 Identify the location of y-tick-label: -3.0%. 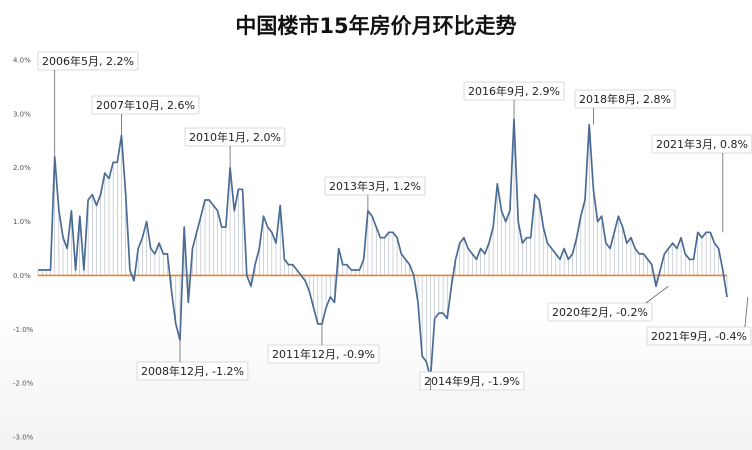
(23, 438).